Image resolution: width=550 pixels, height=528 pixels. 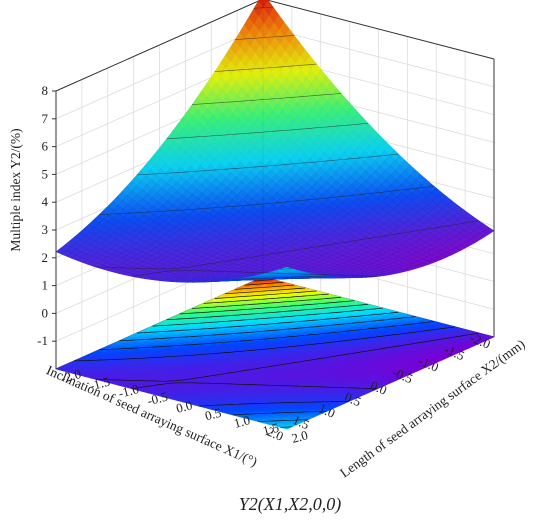 I want to click on y-tick-label: 2.0, so click(x=300, y=436).